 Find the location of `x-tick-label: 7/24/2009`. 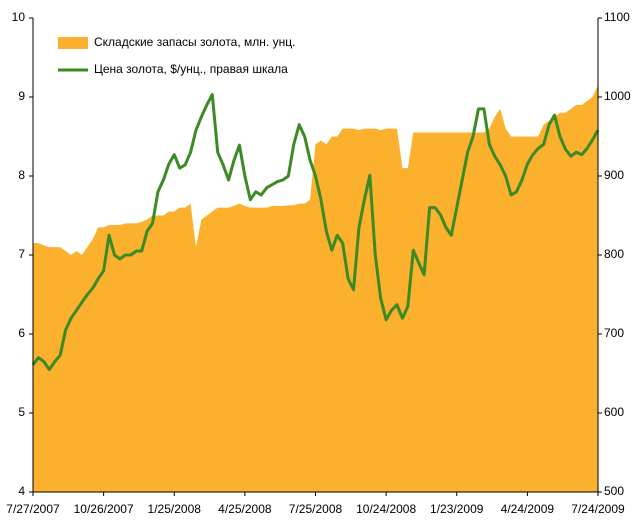

x-tick-label: 7/24/2009 is located at coordinates (598, 509).